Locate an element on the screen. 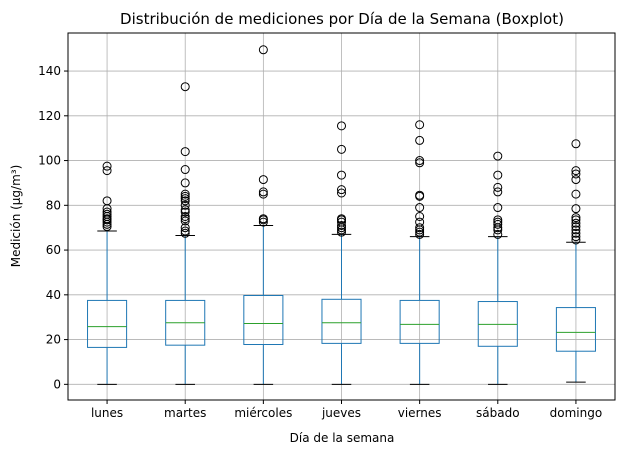 The height and width of the screenshot is (455, 630). x-tick-label: jueves is located at coordinates (341, 413).